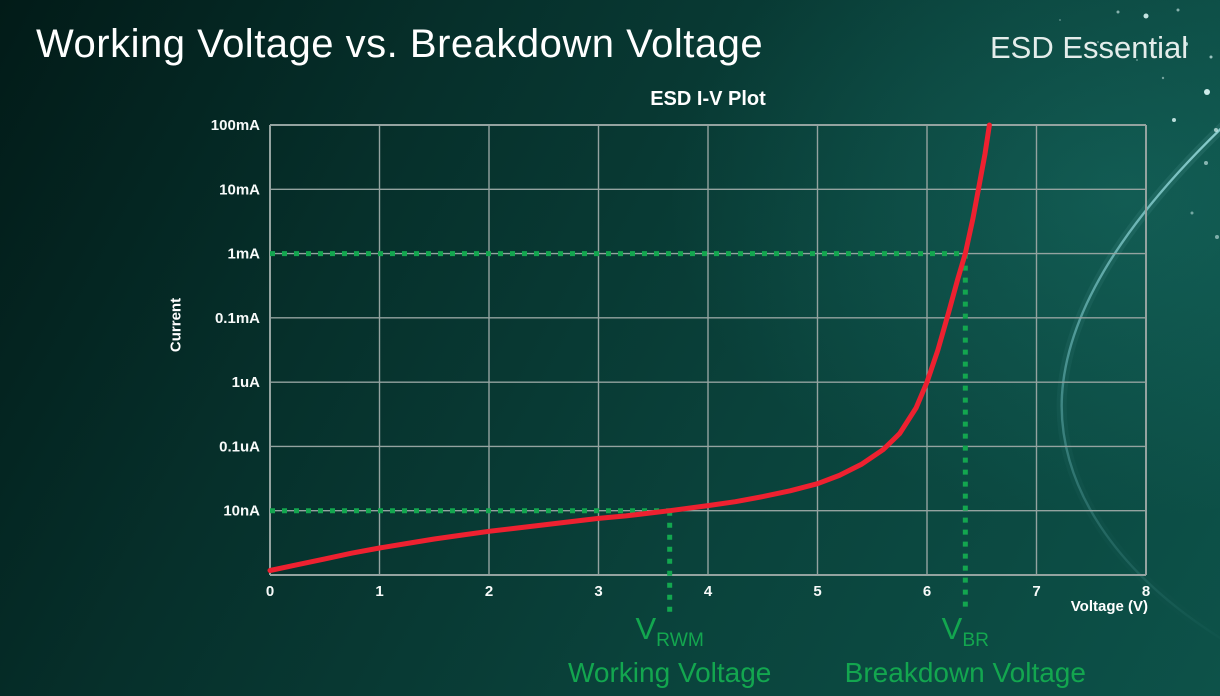  What do you see at coordinates (239, 189) in the screenshot?
I see `y-tick-label: 10mA` at bounding box center [239, 189].